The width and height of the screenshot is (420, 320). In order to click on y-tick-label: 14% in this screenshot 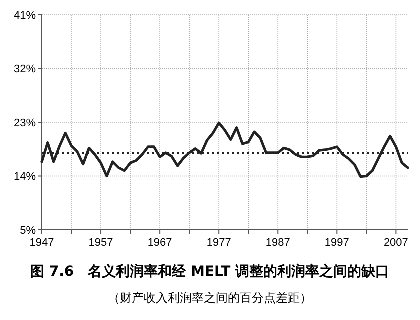, I will do `click(25, 177)`.